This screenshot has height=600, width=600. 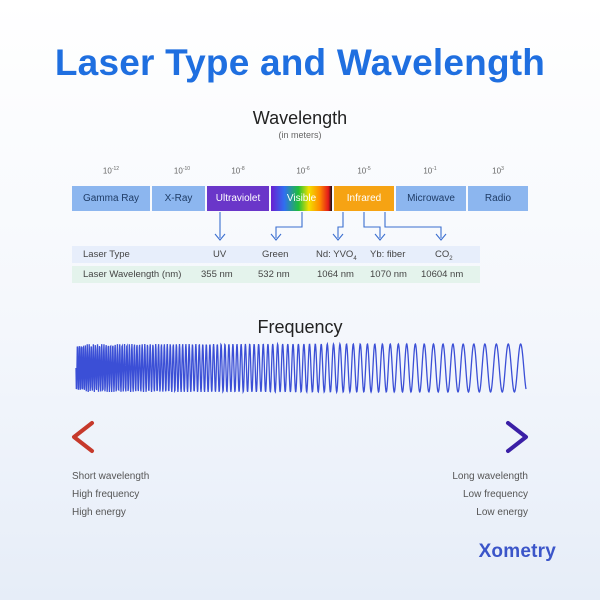 I want to click on exponent-label: 10-8, so click(x=238, y=171).